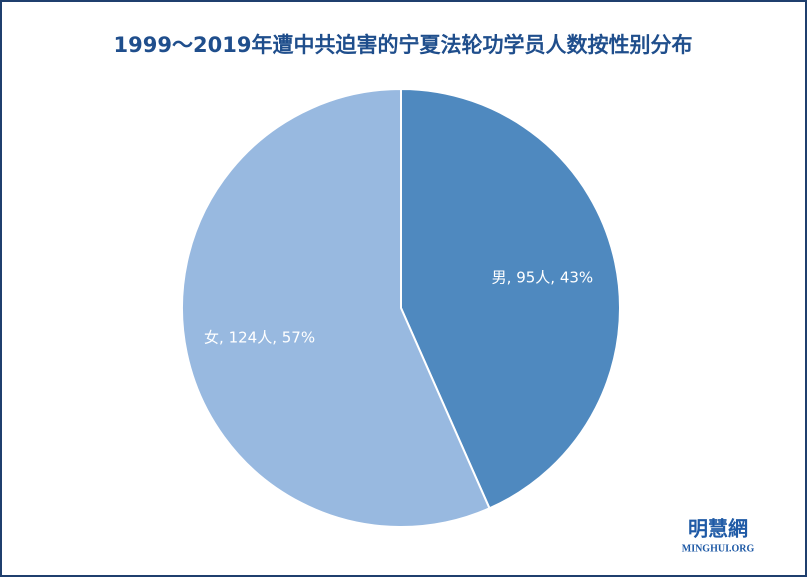 Image resolution: width=807 pixels, height=577 pixels. Describe the element at coordinates (403, 45) in the screenshot. I see `chart-title: 1999～2019年遭中共迫害的宁夏法轮功学员人数按性别分布` at that location.